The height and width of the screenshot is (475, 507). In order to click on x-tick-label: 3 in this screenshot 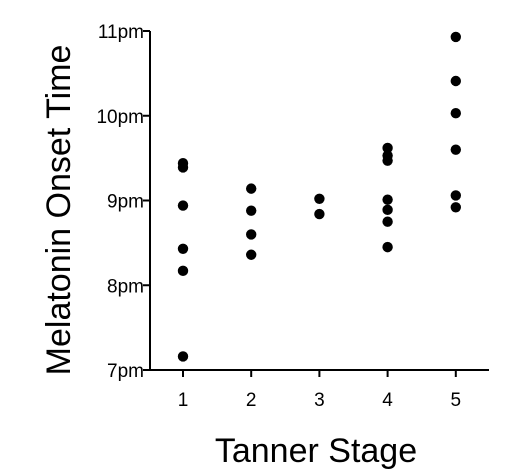, I will do `click(319, 400)`.